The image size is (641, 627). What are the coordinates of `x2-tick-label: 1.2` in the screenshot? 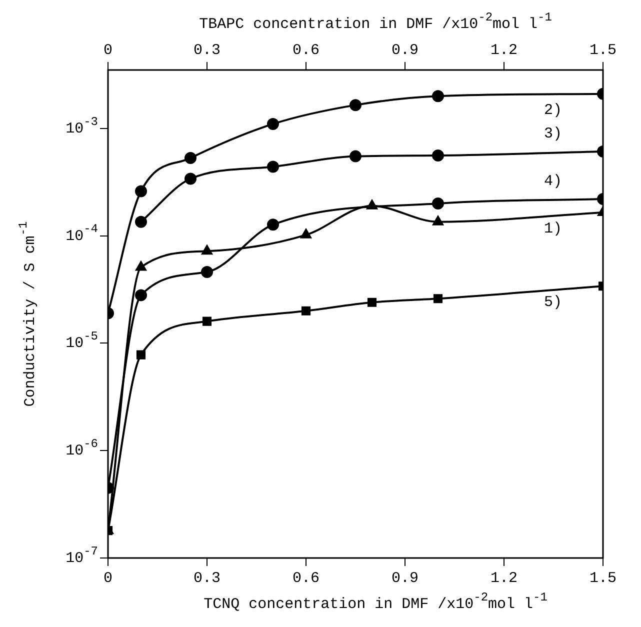 It's located at (504, 578).